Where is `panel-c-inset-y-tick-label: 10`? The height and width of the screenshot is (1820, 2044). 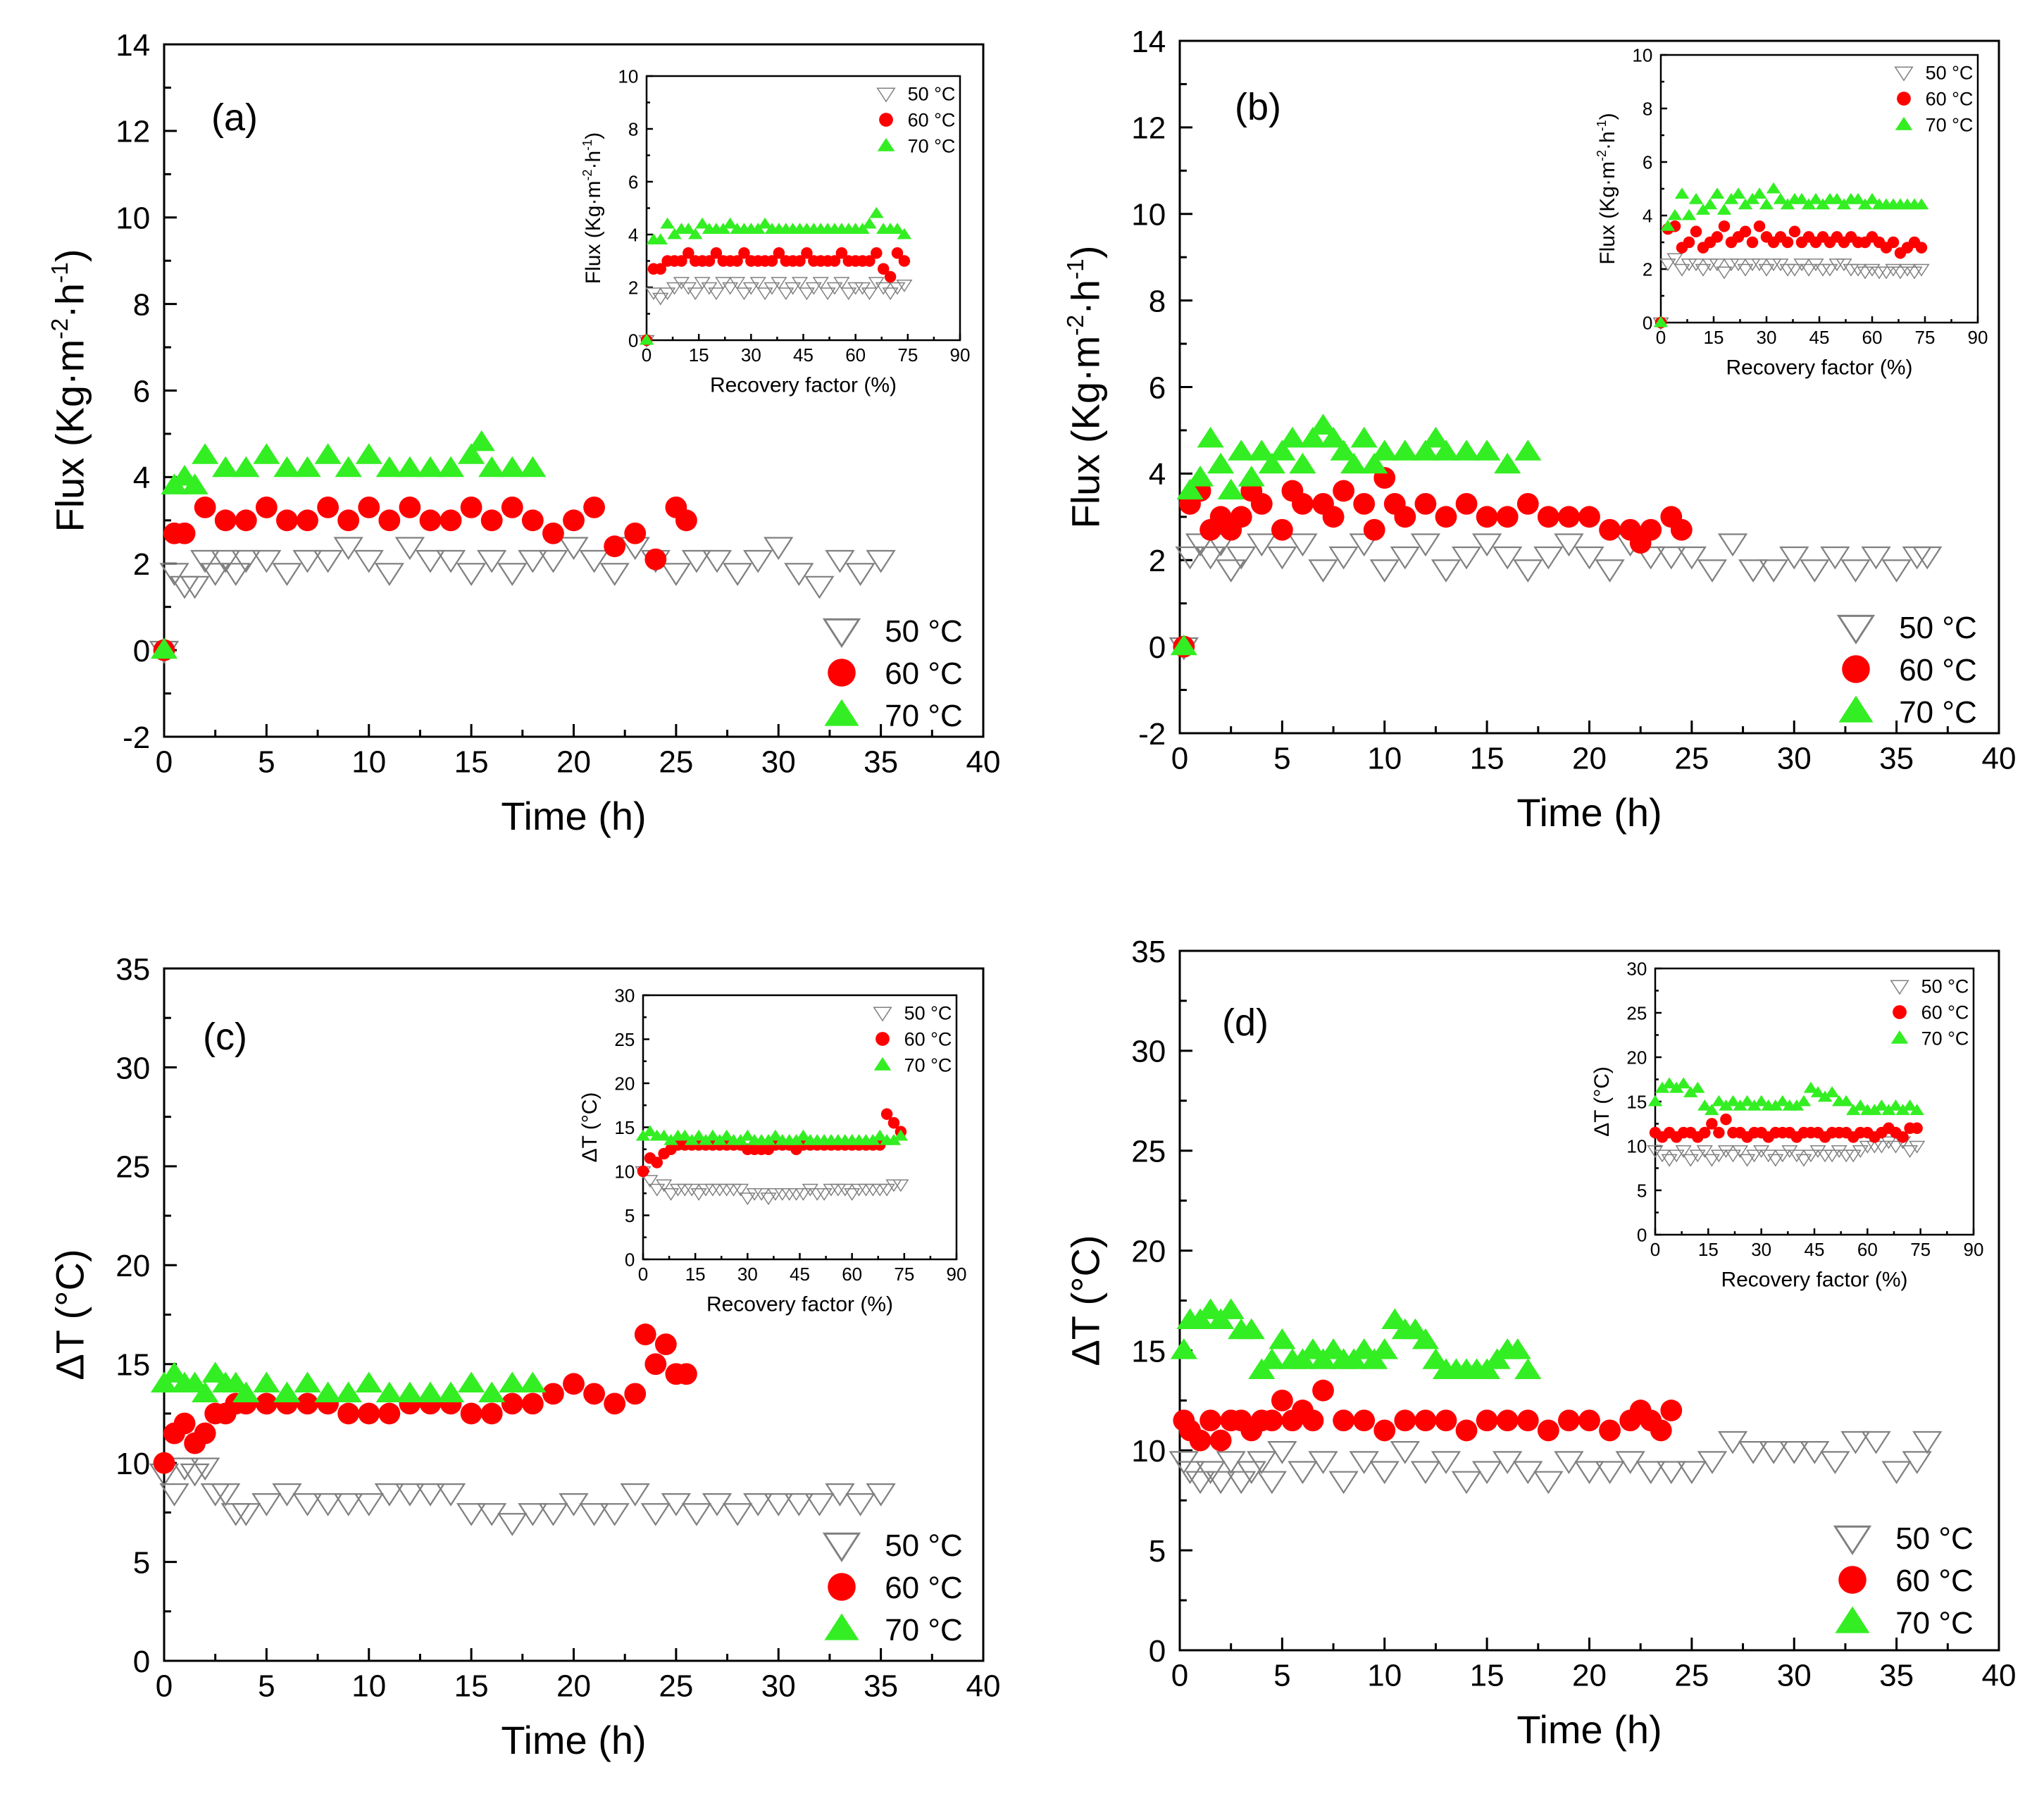 panel-c-inset-y-tick-label: 10 is located at coordinates (624, 1172).